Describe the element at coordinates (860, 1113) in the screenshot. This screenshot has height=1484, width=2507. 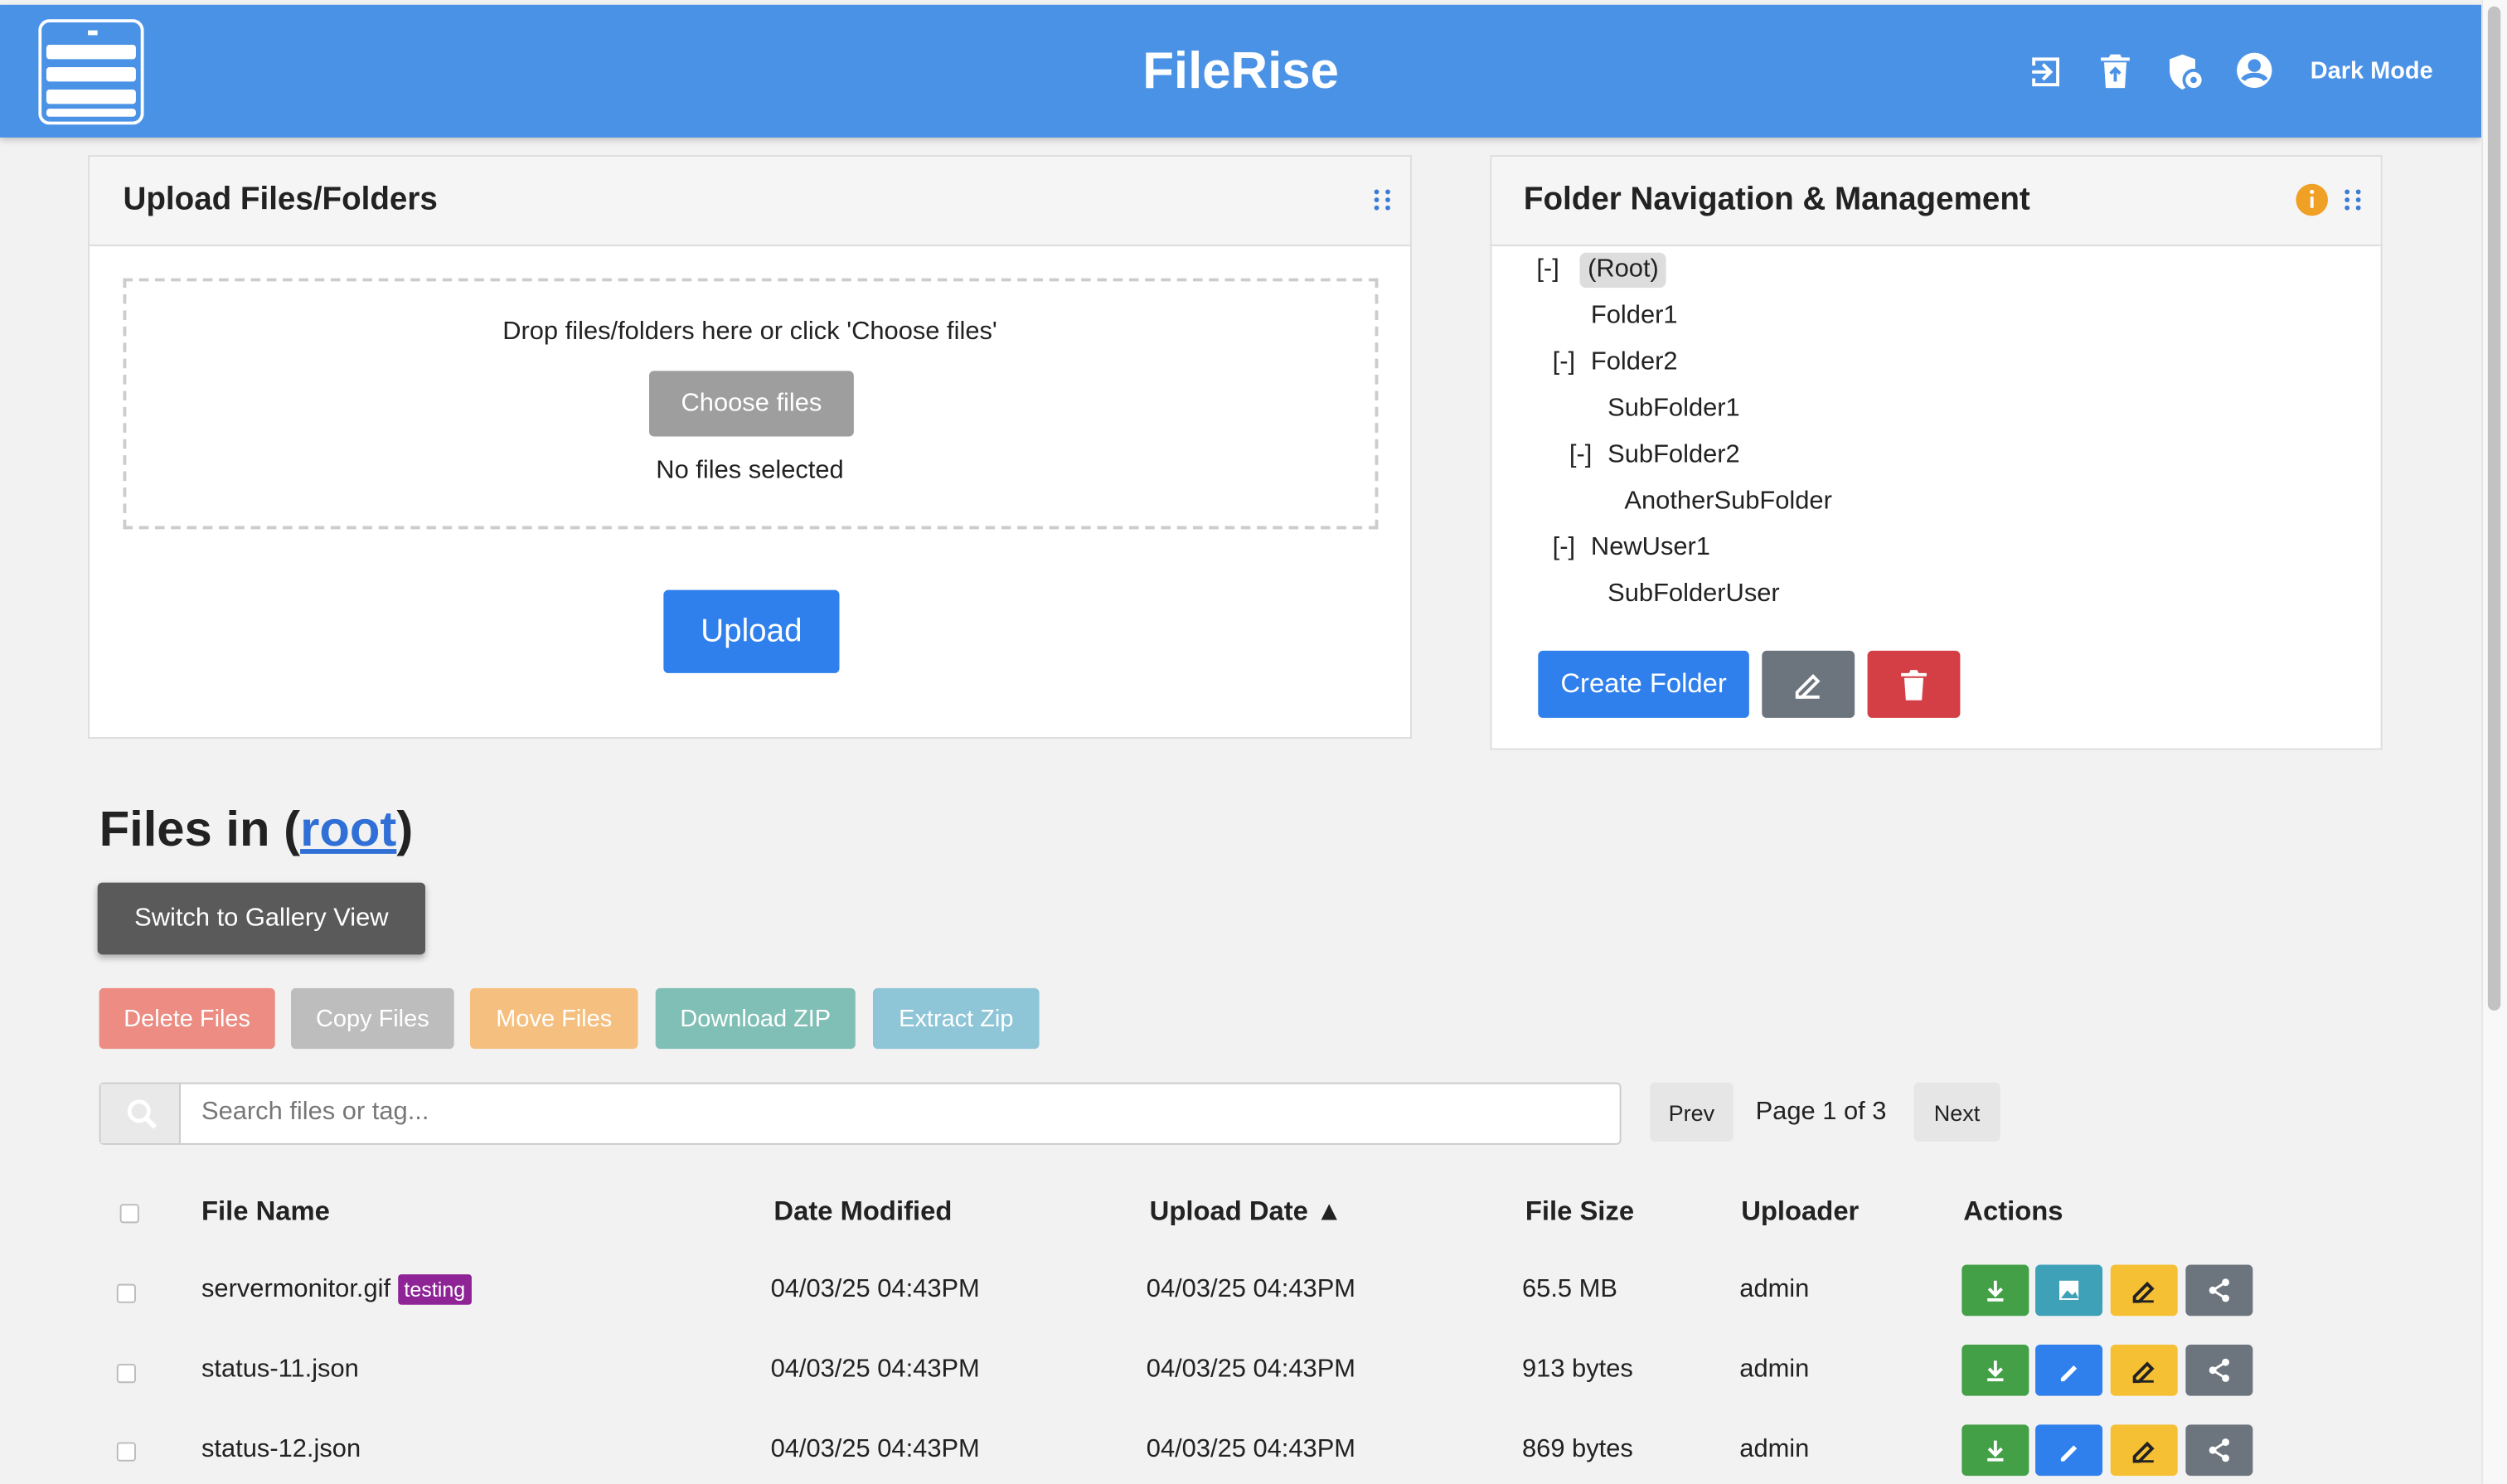
I see `search-box` at that location.